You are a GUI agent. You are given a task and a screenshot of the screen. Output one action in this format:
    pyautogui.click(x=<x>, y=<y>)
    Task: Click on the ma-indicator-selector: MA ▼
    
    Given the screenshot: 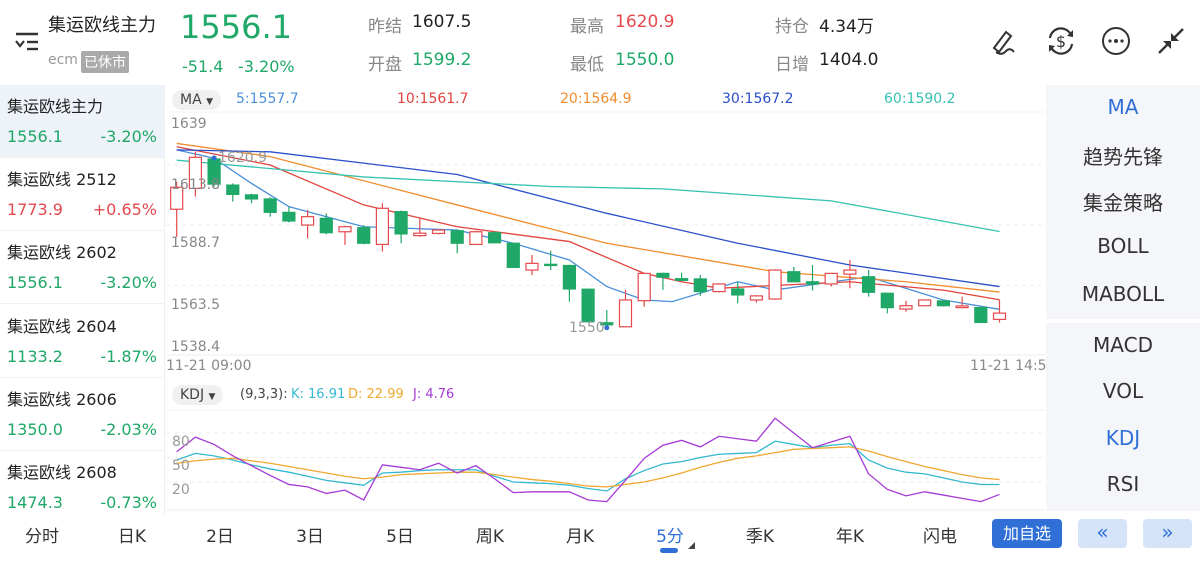 What is the action you would take?
    pyautogui.click(x=197, y=100)
    